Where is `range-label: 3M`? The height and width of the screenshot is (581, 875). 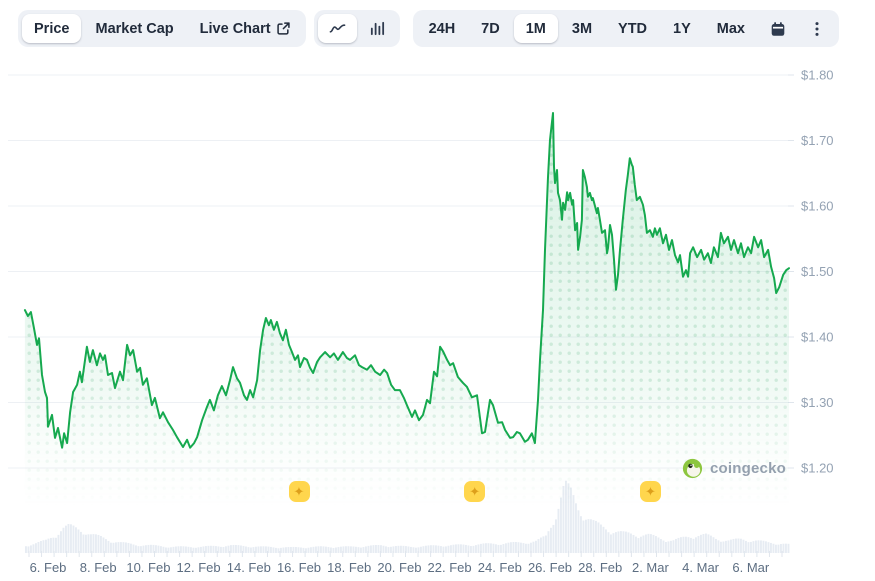 range-label: 3M is located at coordinates (582, 28).